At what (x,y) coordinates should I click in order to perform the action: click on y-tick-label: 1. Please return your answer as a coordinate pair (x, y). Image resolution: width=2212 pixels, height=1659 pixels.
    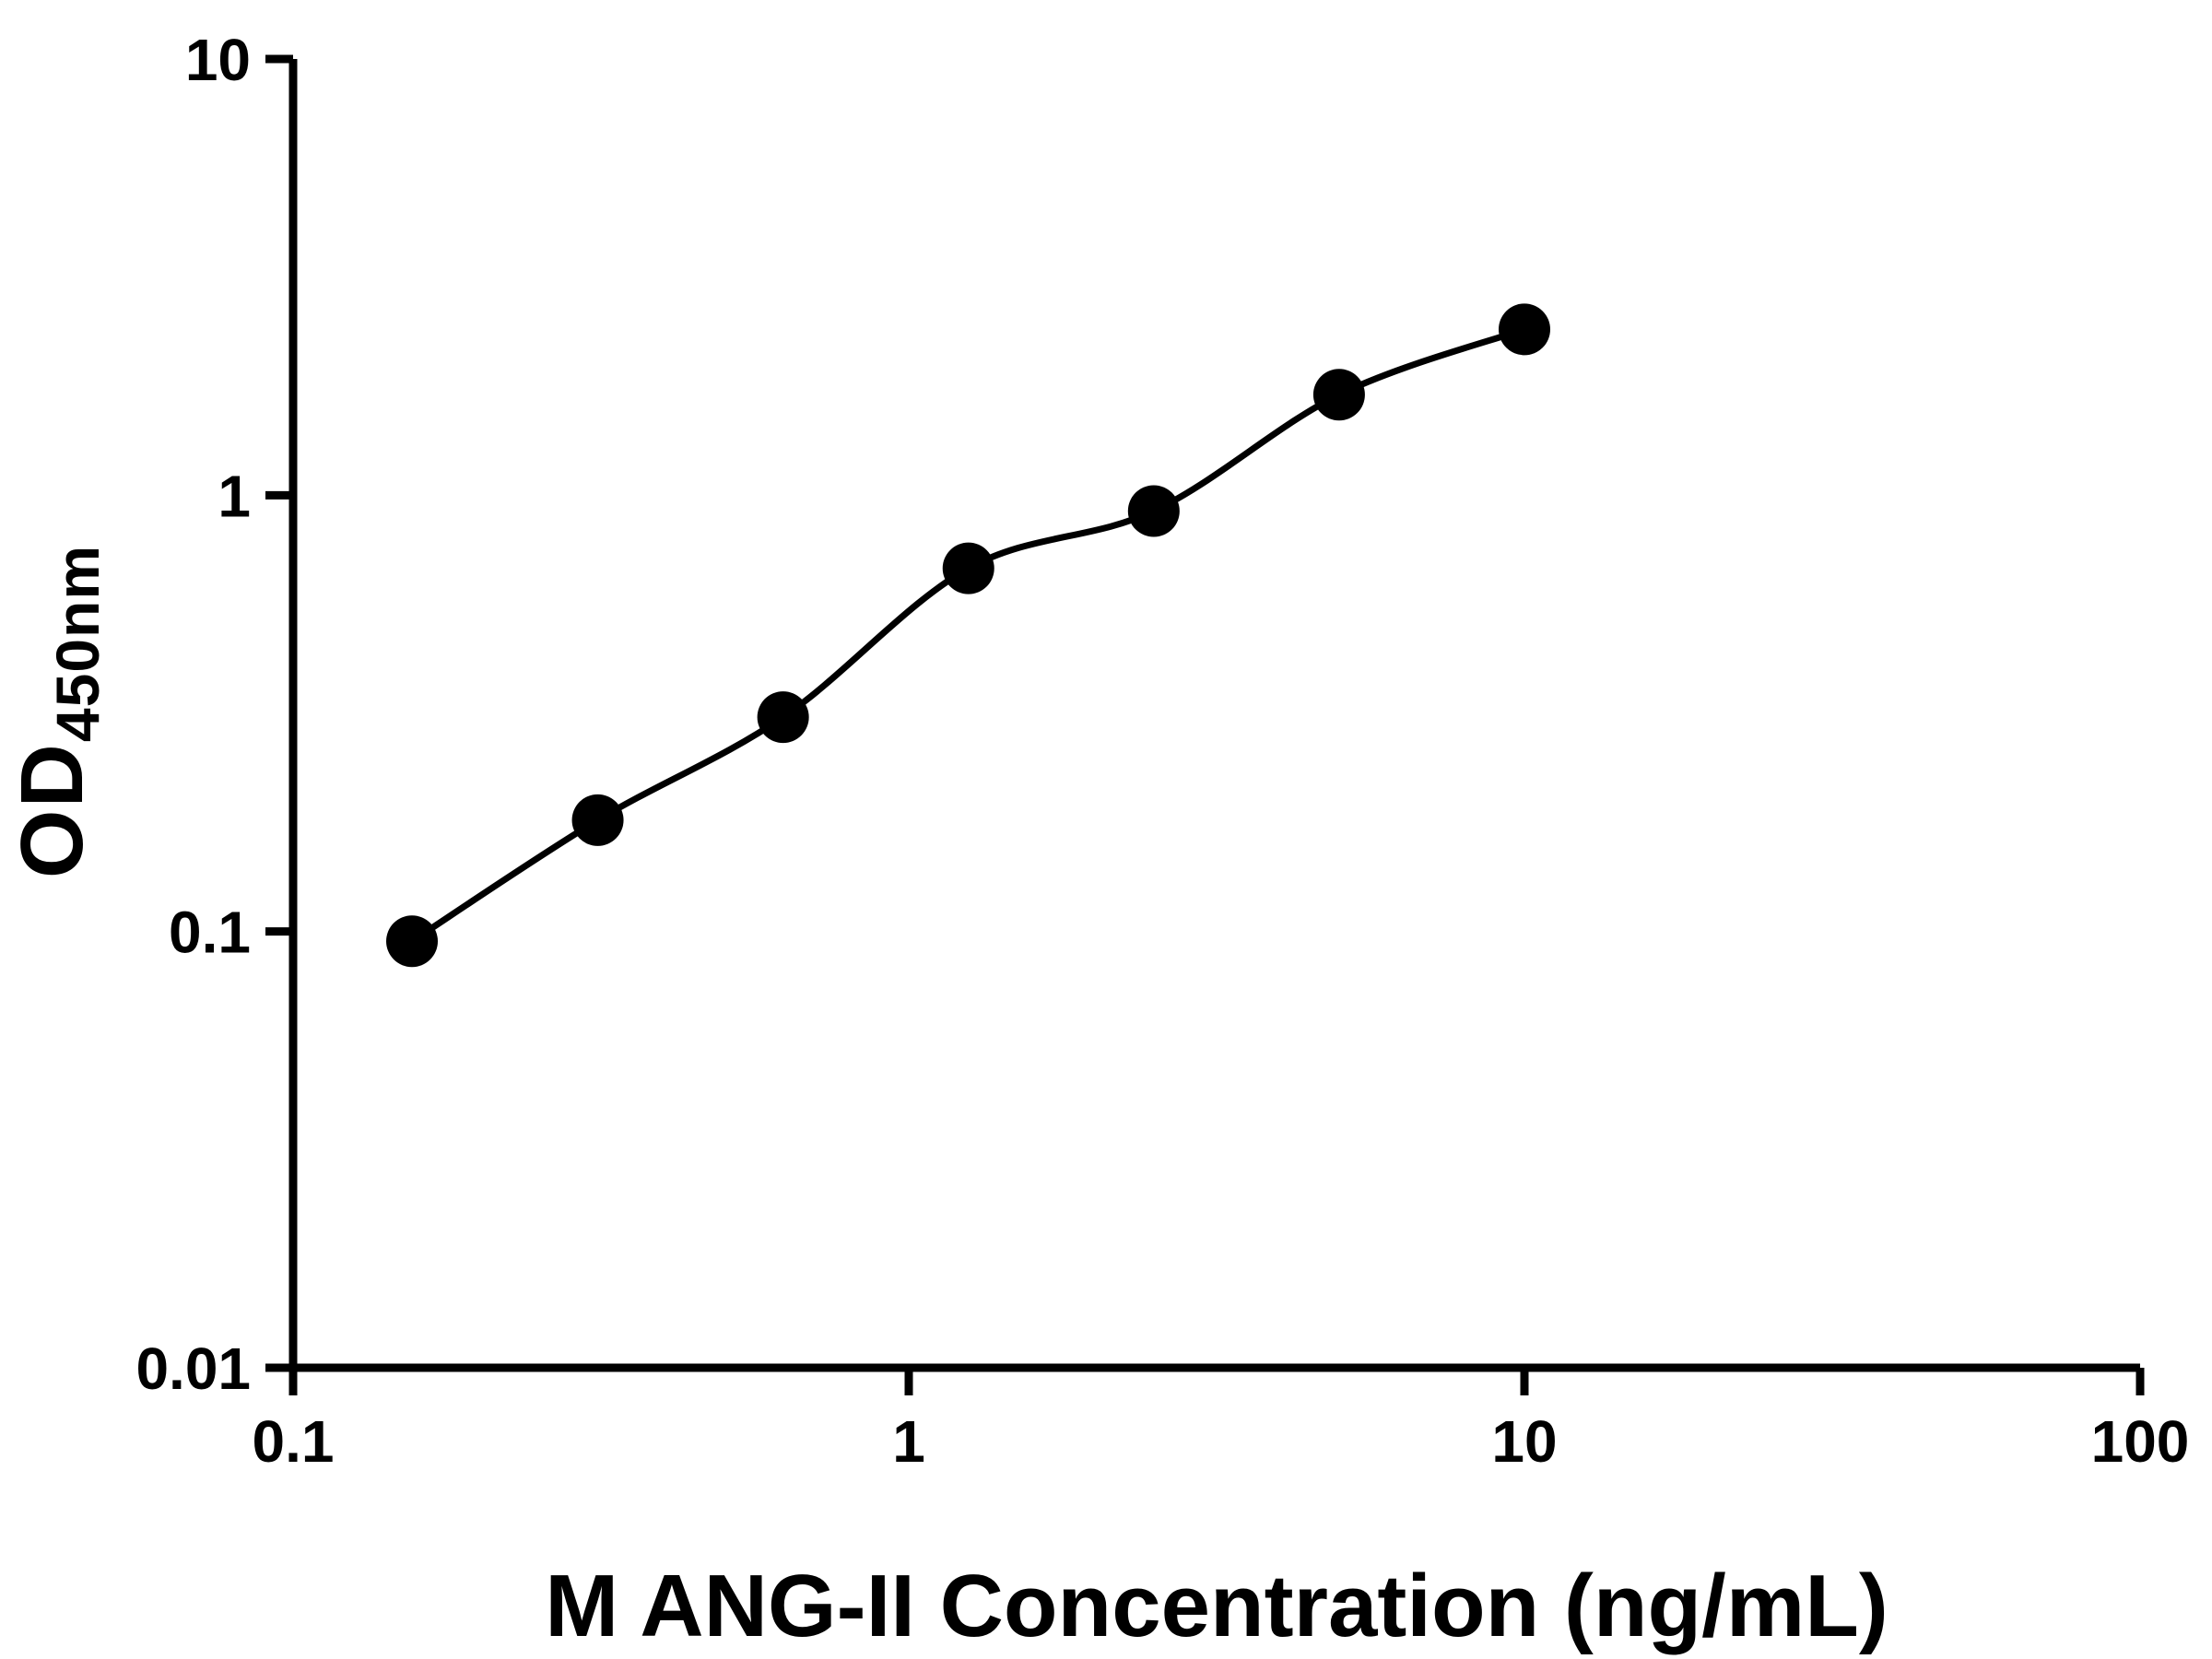
    Looking at the image, I should click on (234, 496).